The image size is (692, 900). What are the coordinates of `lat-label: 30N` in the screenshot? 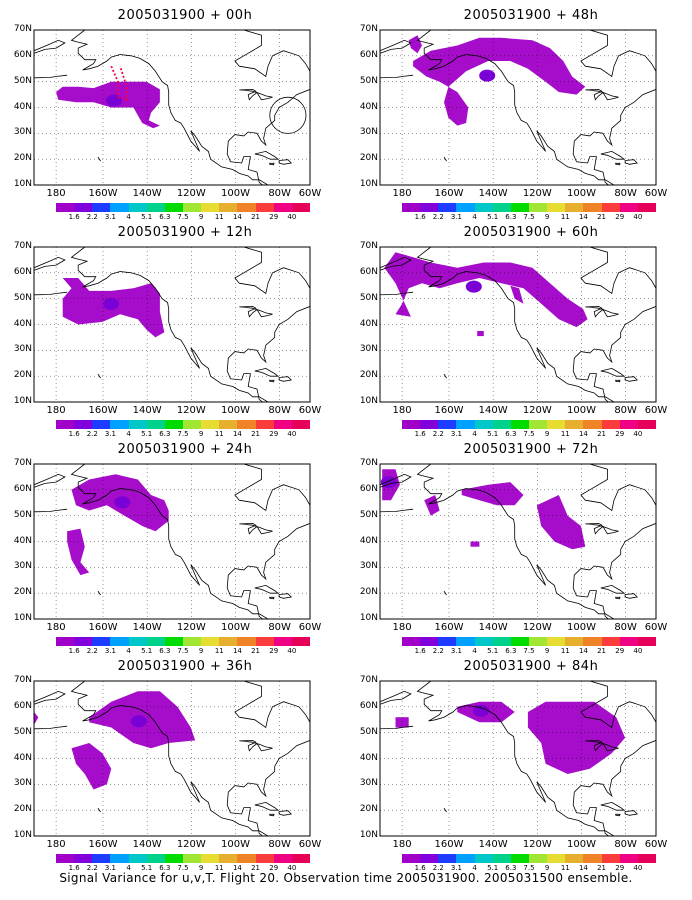 It's located at (368, 132).